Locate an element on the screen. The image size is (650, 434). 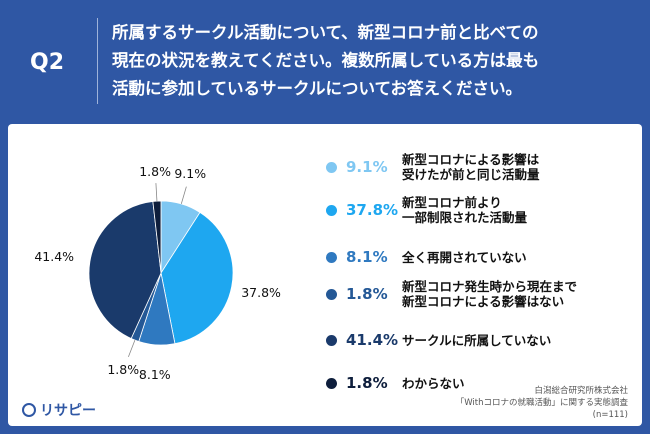
legend-label-line: 全く再開されていない is located at coordinates (464, 257).